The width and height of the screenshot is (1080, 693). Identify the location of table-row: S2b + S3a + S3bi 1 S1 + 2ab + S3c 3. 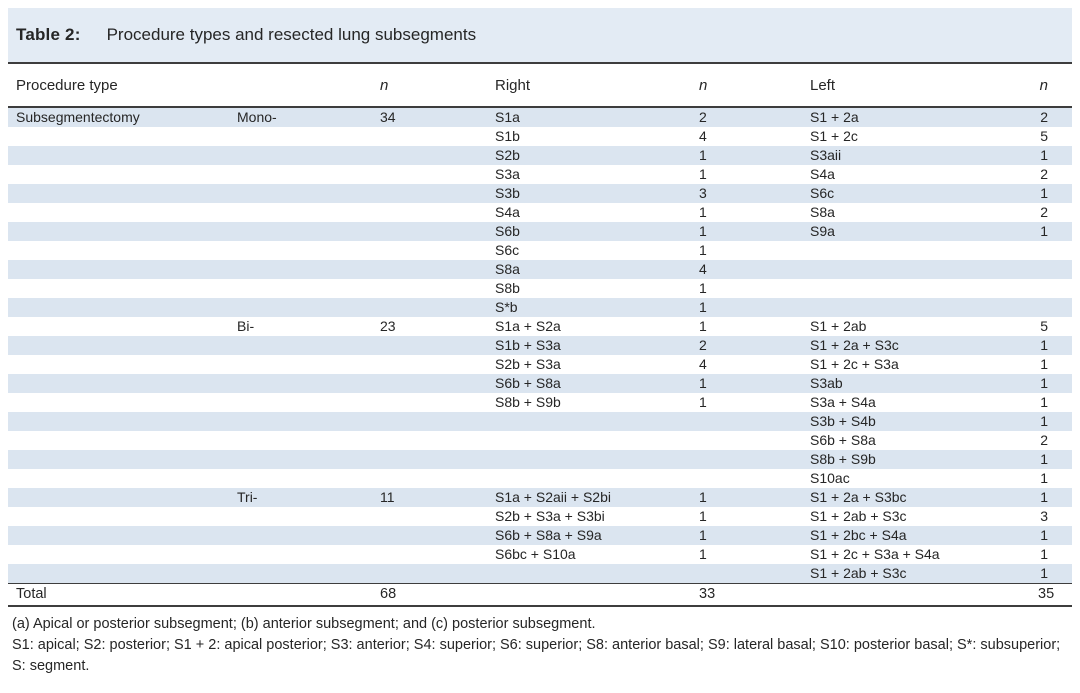
(540, 516).